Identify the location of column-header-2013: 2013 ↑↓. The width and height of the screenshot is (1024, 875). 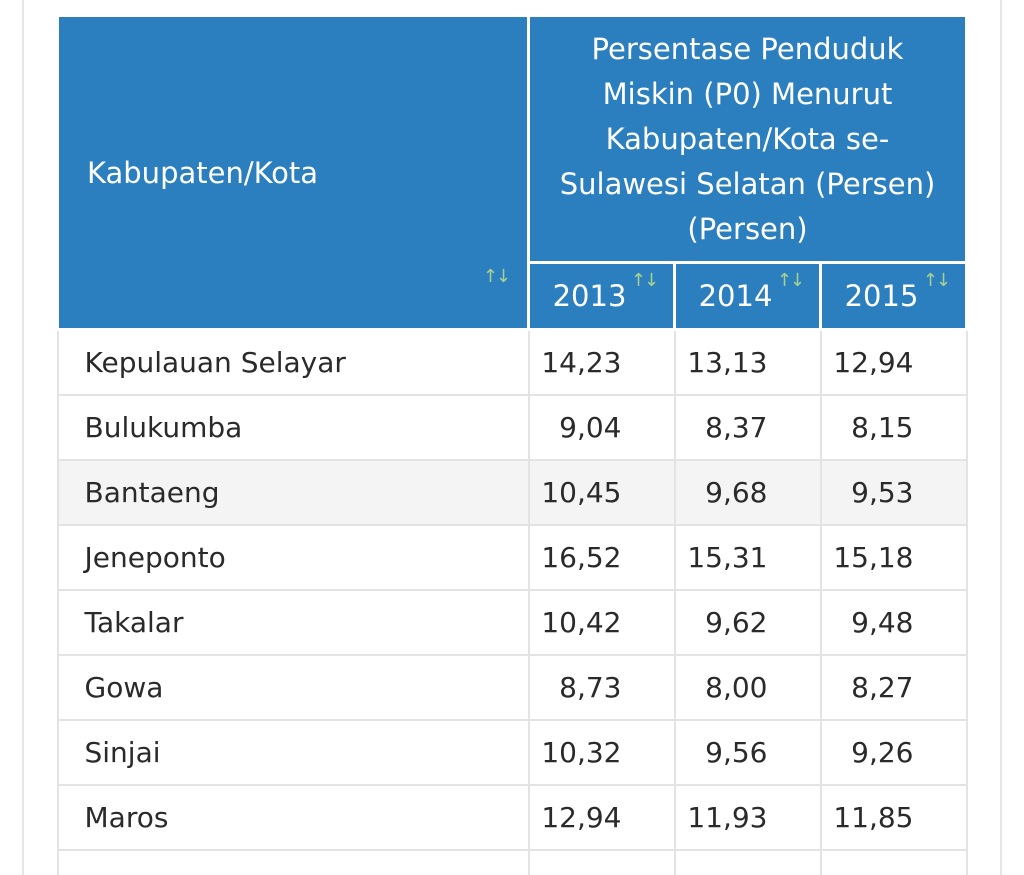
(601, 296).